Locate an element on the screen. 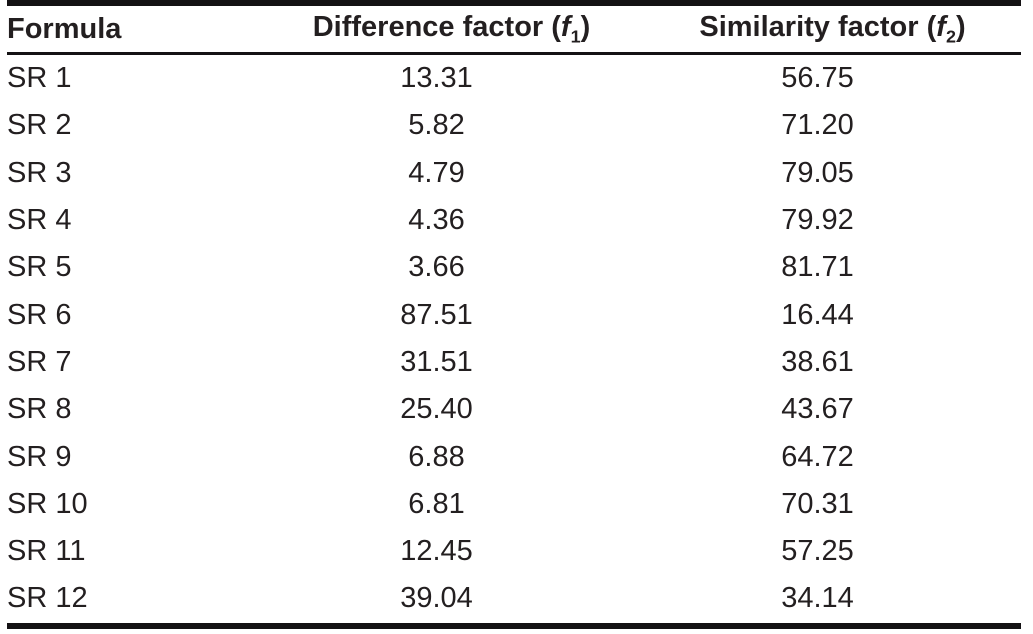  f1-value-cell: 4.79 is located at coordinates (436, 172).